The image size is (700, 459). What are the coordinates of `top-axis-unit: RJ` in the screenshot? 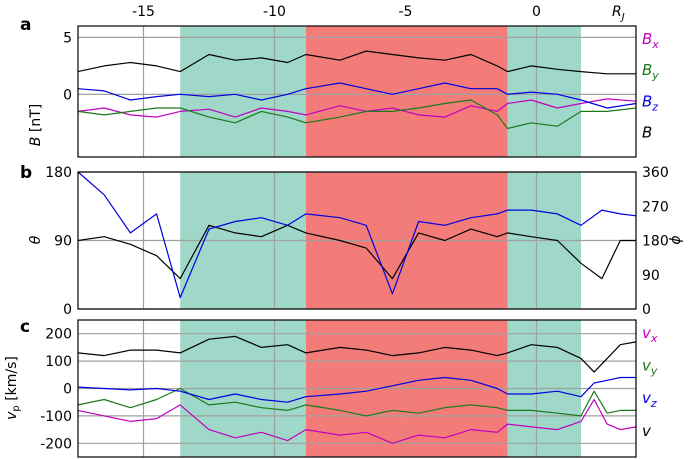 It's located at (618, 13).